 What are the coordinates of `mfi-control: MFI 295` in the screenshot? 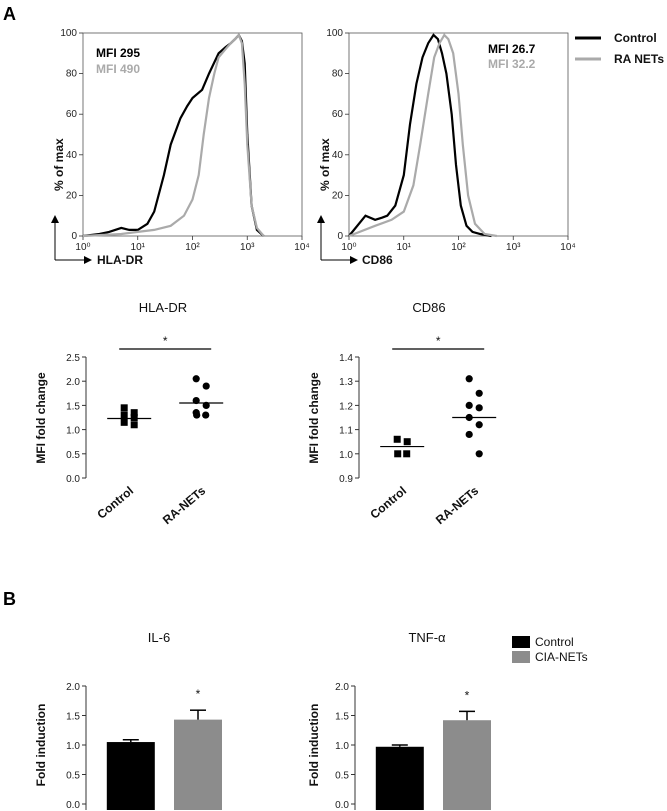 It's located at (118, 53).